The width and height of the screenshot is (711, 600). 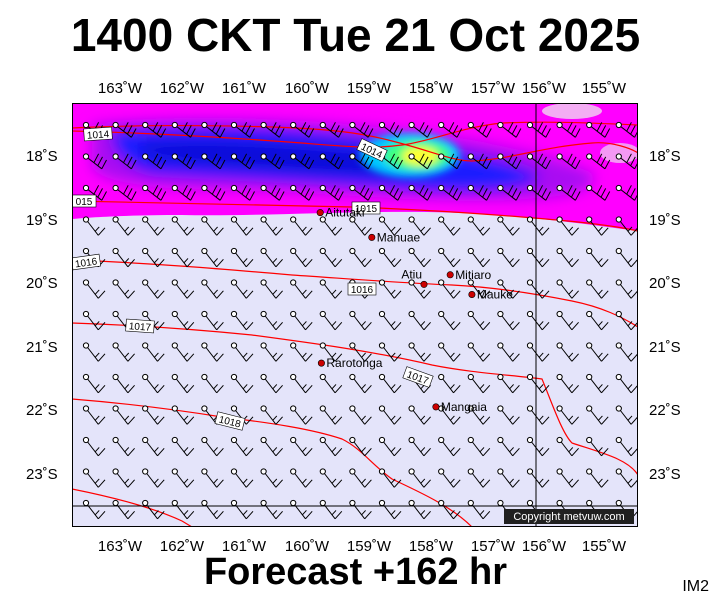 What do you see at coordinates (604, 546) in the screenshot?
I see `lon-label: 155˚W` at bounding box center [604, 546].